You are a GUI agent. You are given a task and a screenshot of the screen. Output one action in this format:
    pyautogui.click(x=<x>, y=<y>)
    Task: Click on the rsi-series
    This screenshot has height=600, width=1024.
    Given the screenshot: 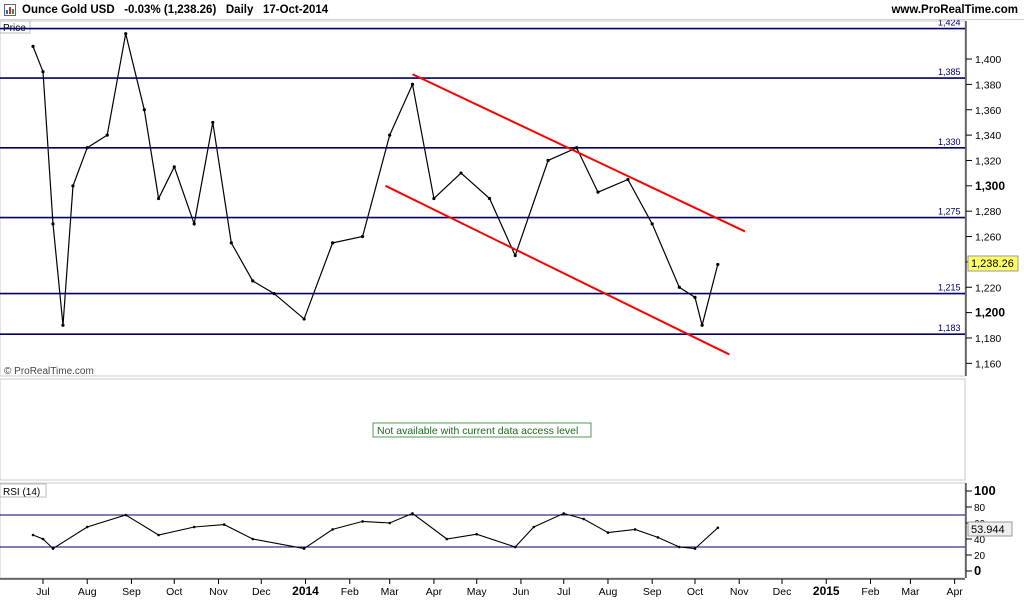 What is the action you would take?
    pyautogui.click(x=375, y=531)
    